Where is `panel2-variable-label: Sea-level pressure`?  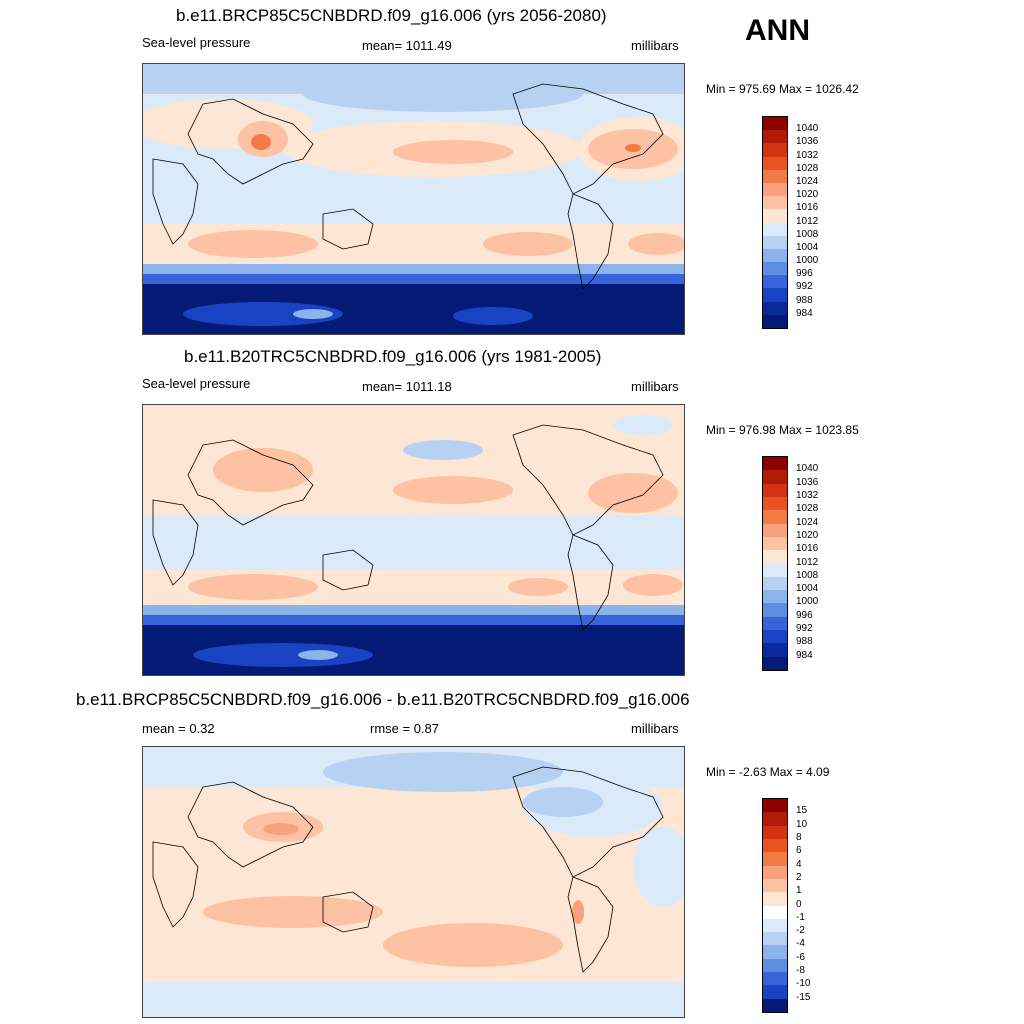 panel2-variable-label: Sea-level pressure is located at coordinates (196, 383).